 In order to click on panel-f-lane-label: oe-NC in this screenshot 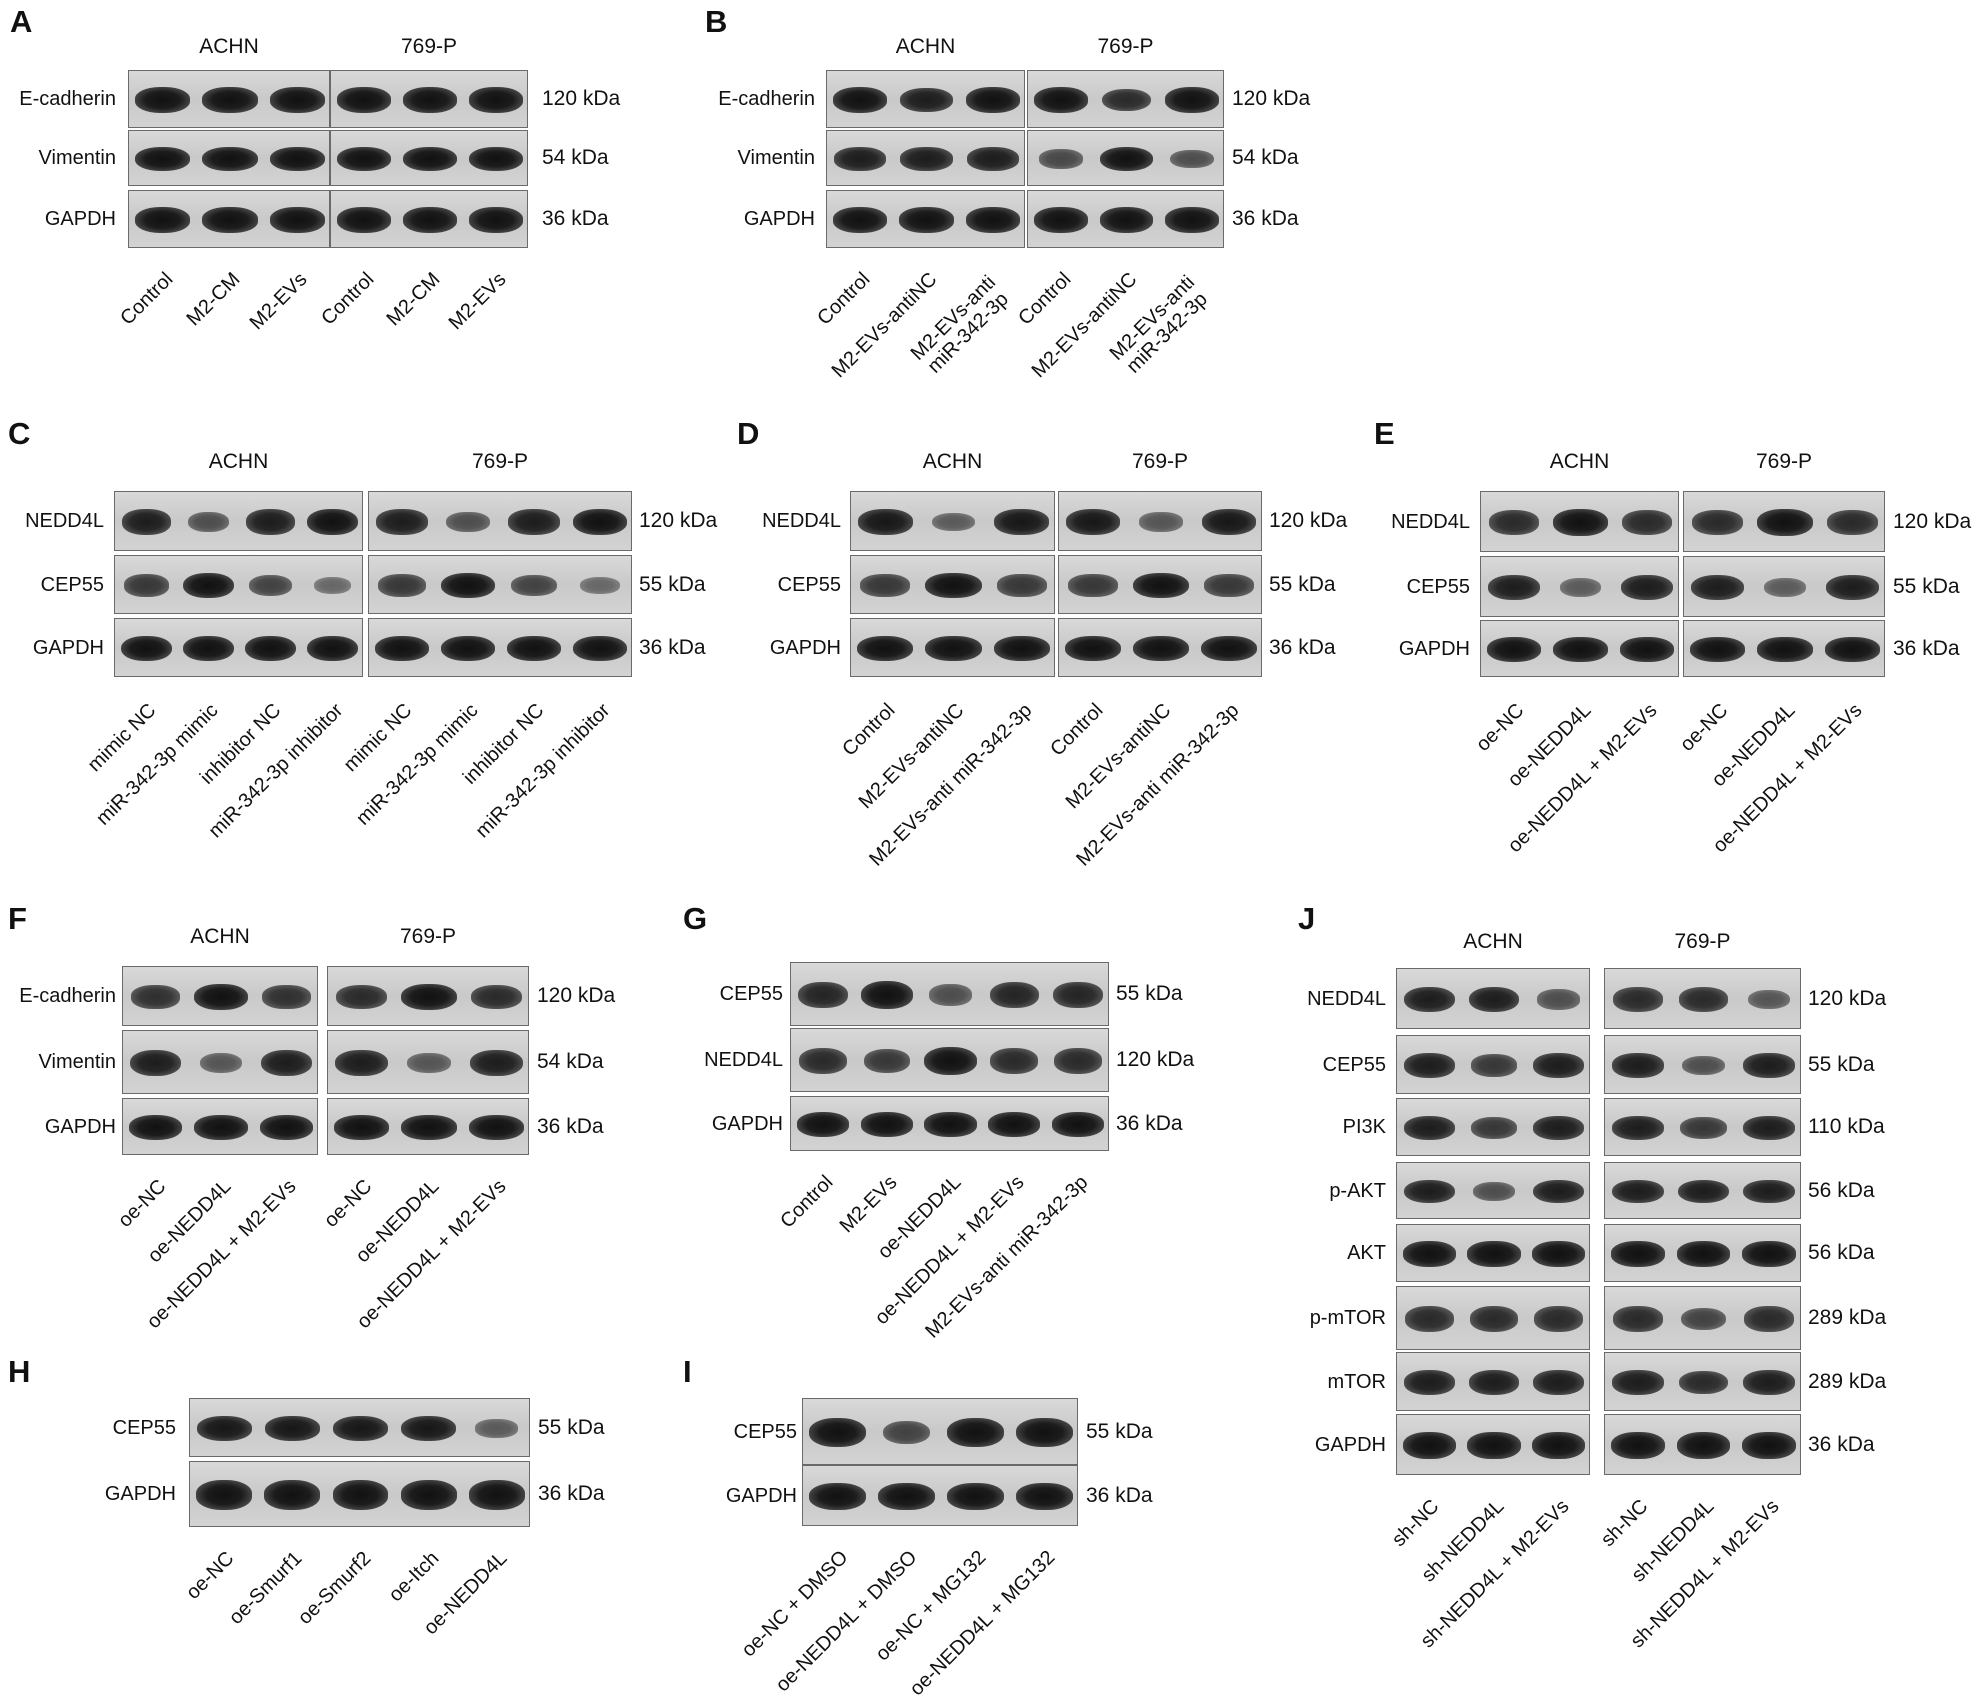, I will do `click(348, 1203)`.